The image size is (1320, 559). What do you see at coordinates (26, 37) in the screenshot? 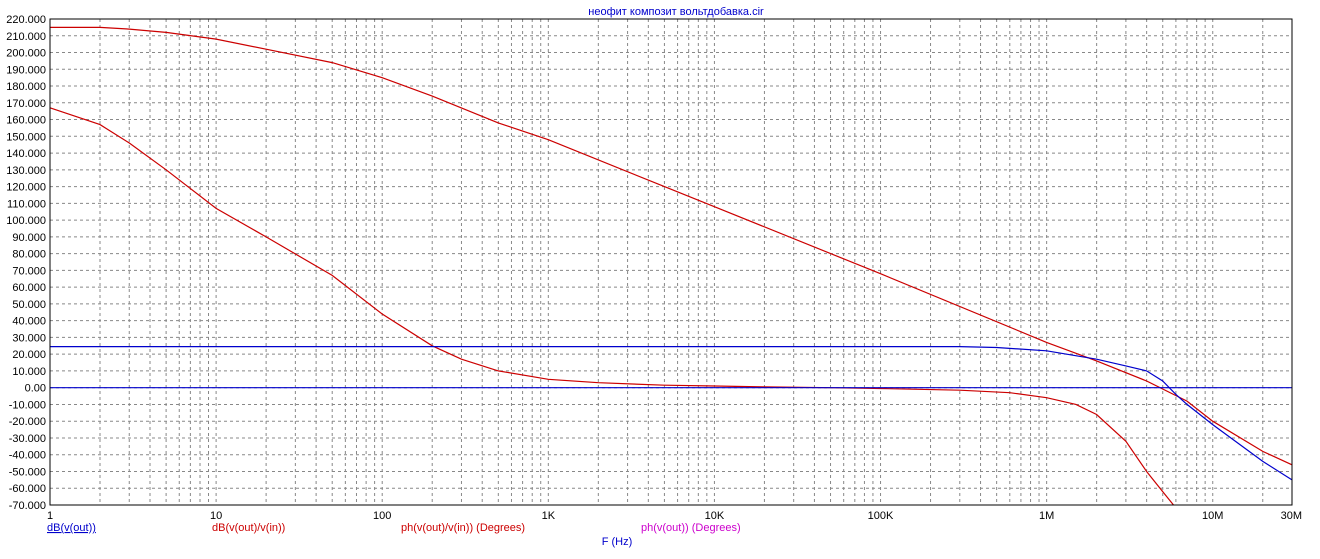
I see `y-tick-label: 210.000` at bounding box center [26, 37].